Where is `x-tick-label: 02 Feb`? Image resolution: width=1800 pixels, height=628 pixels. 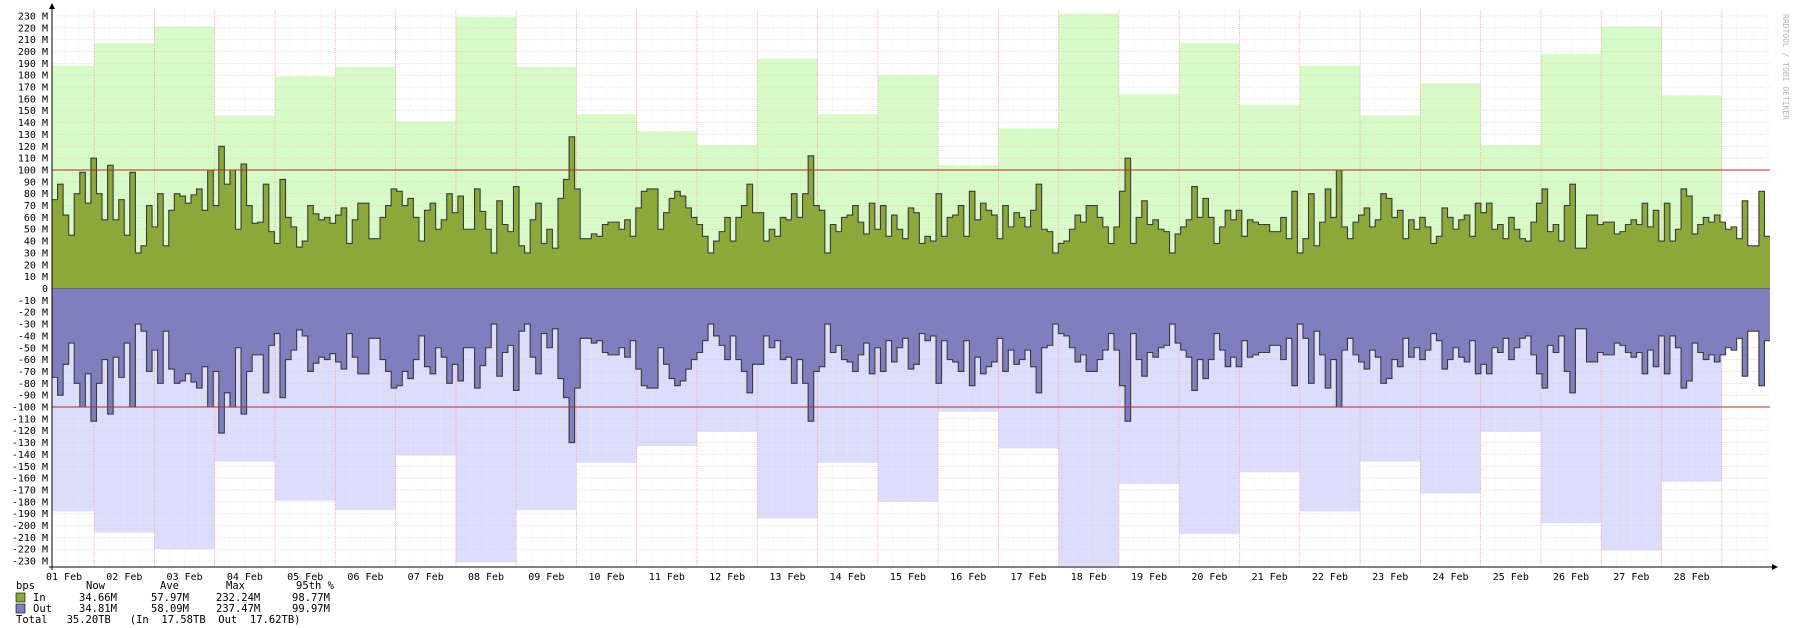 x-tick-label: 02 Feb is located at coordinates (124, 577).